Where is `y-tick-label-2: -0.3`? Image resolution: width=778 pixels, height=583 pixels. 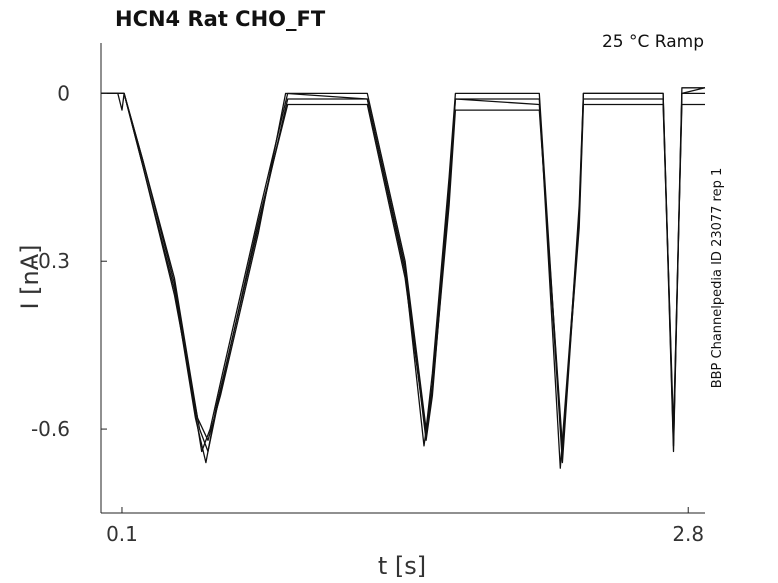 y-tick-label-2: -0.3 is located at coordinates (50, 261).